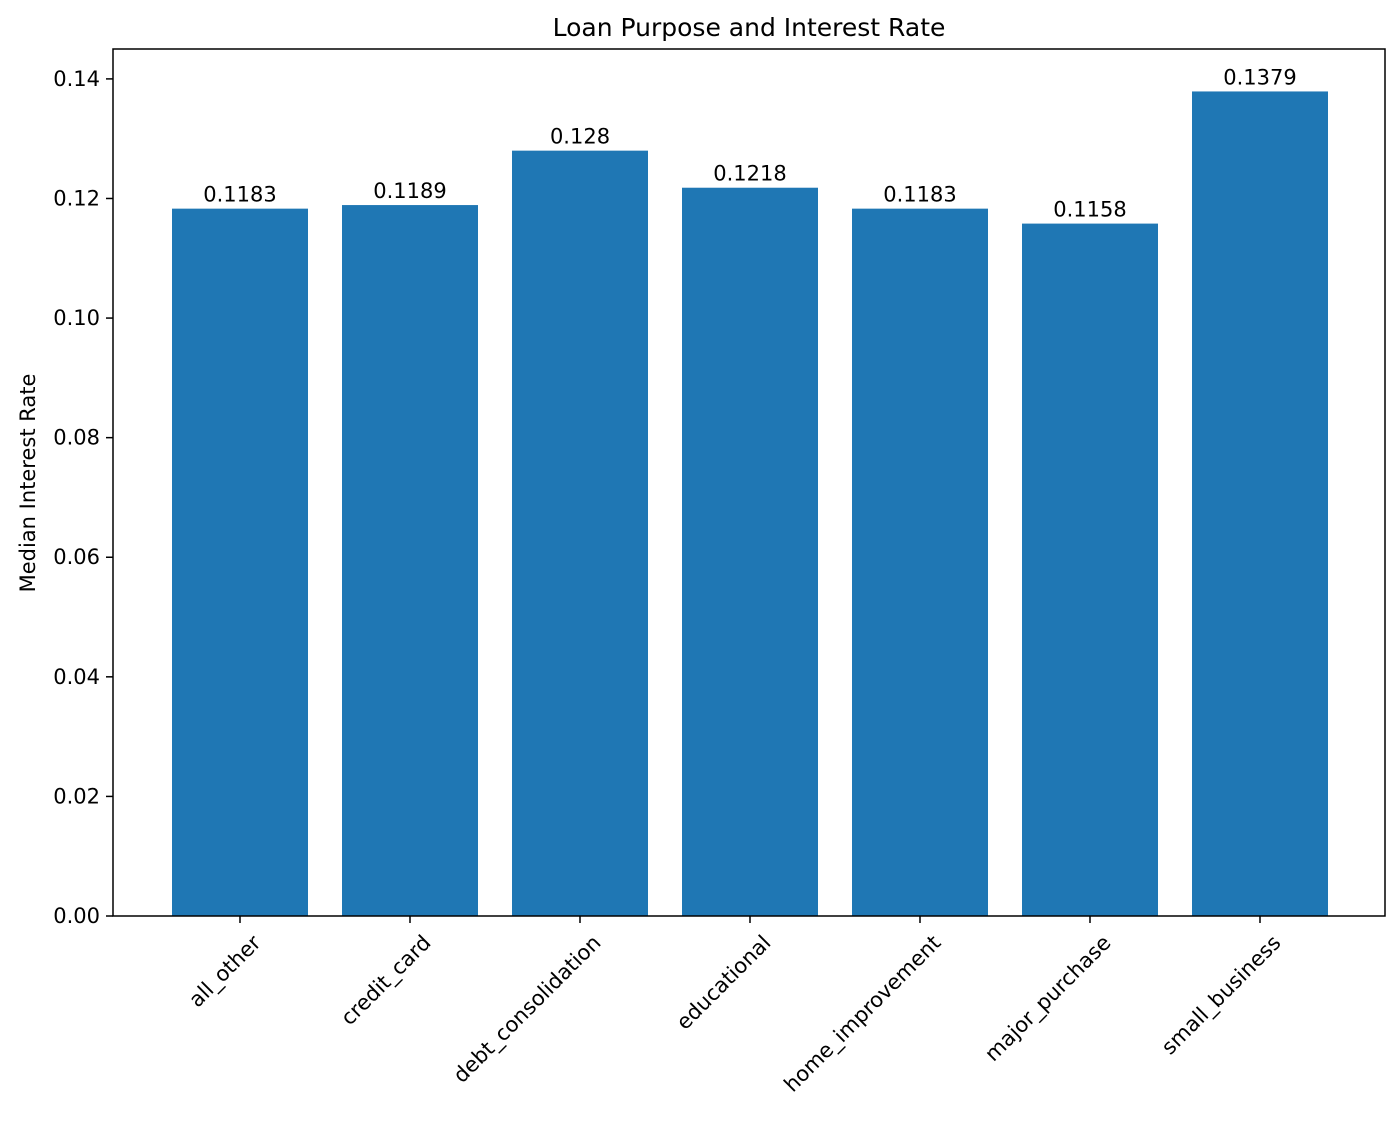 This screenshot has height=1126, width=1400. I want to click on data-label-credit_card: 0.1189, so click(409, 191).